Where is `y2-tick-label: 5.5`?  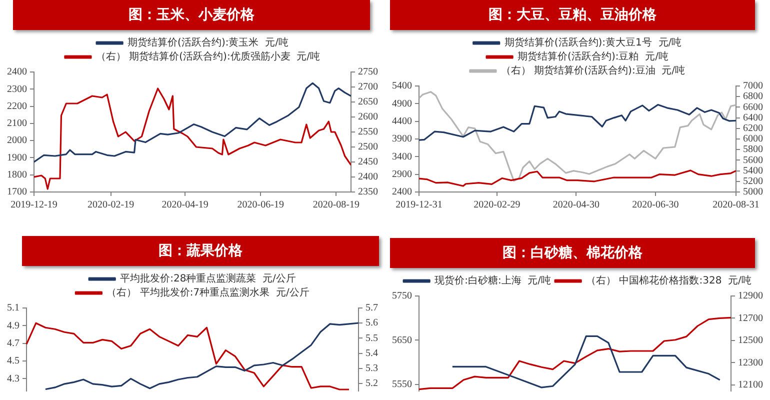 y2-tick-label: 5.5 is located at coordinates (372, 338).